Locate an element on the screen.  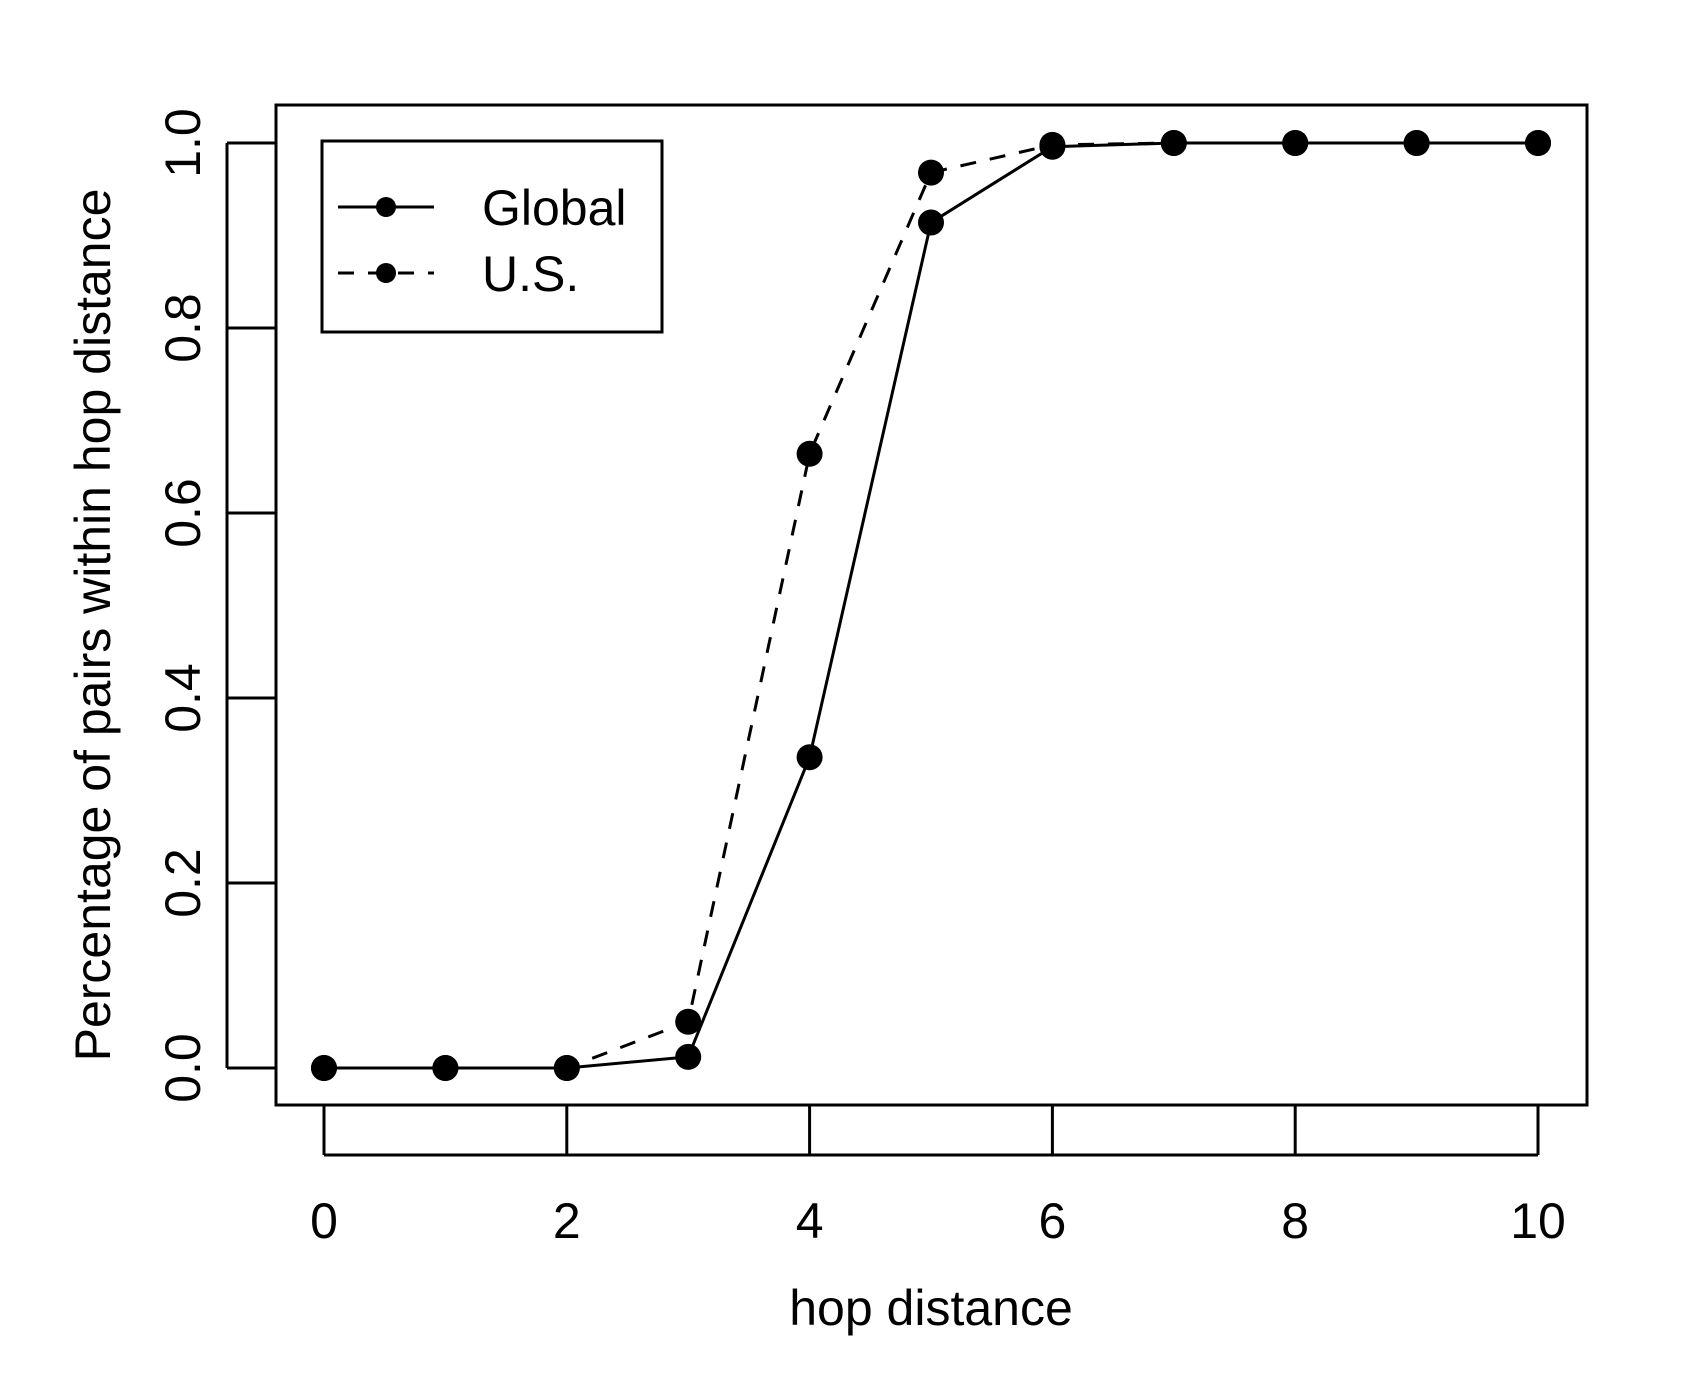
x-tick-label: 10 is located at coordinates (1538, 1221).